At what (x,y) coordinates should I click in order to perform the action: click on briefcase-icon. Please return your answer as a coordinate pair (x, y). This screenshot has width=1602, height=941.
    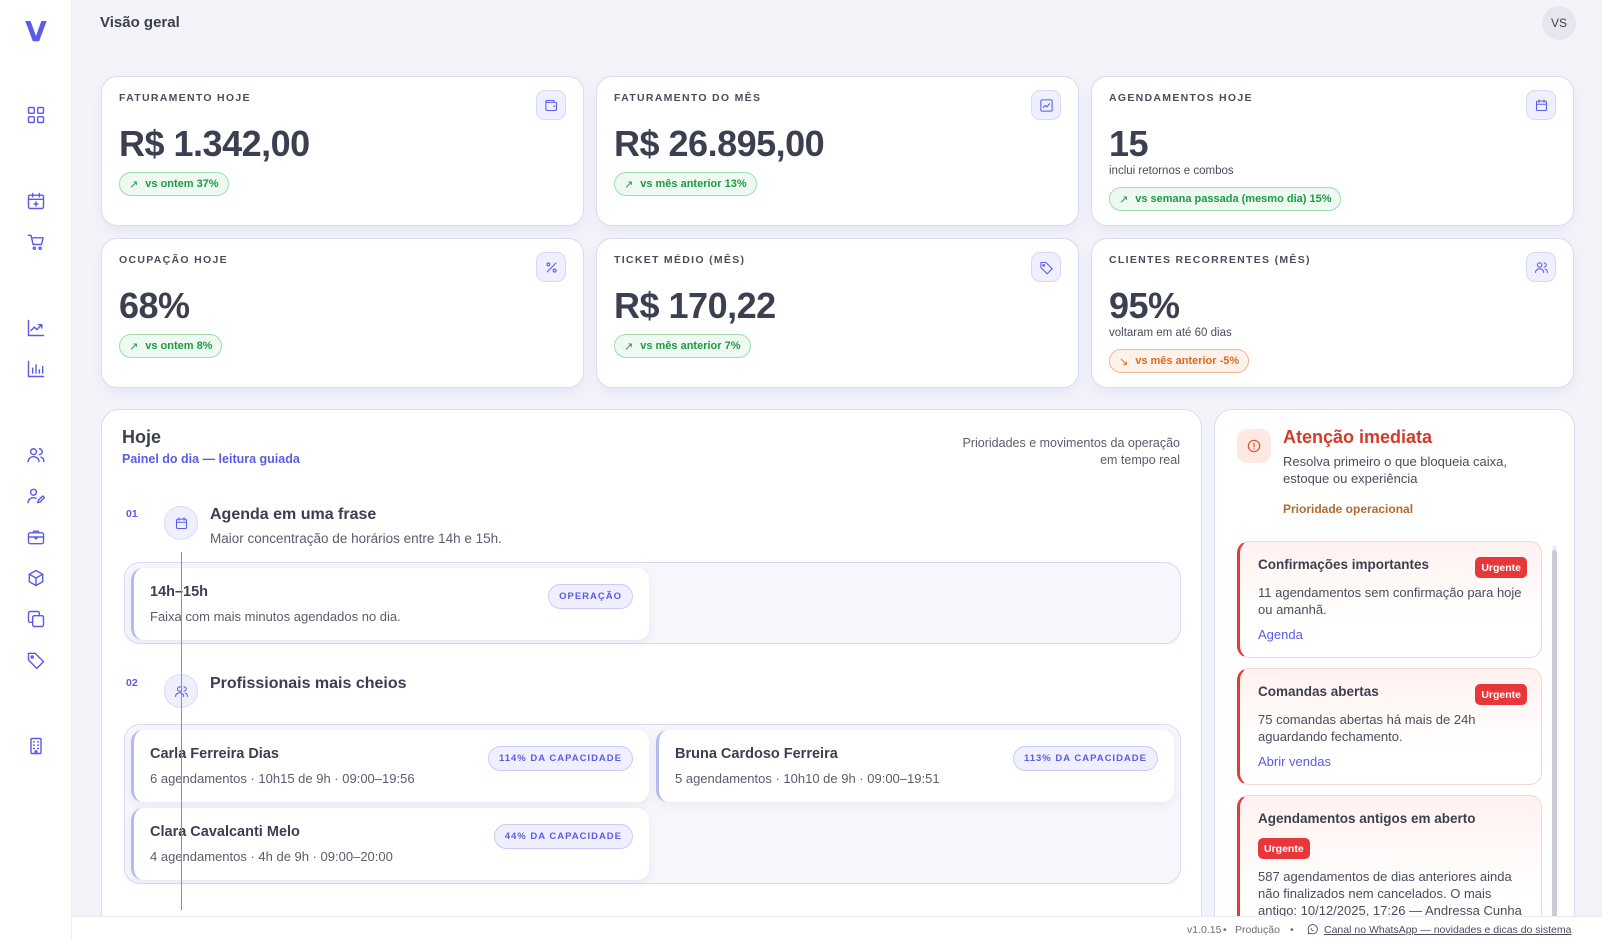
    Looking at the image, I should click on (36, 537).